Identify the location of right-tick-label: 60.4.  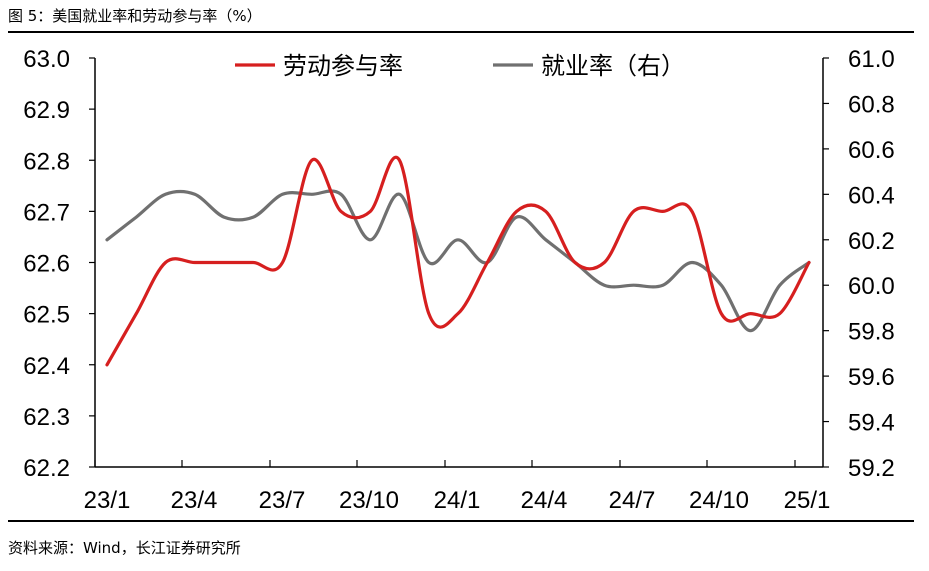
(871, 195).